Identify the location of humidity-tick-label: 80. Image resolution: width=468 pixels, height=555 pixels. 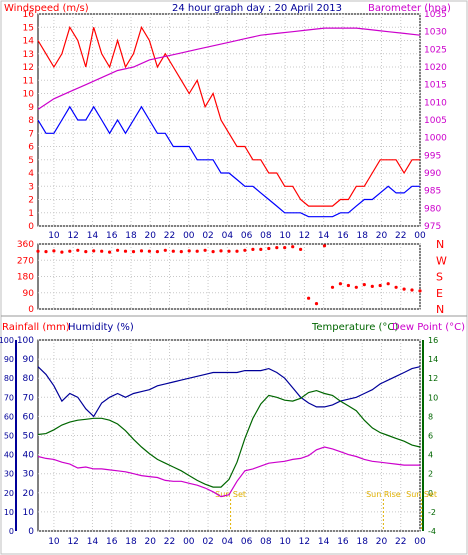
(29, 379).